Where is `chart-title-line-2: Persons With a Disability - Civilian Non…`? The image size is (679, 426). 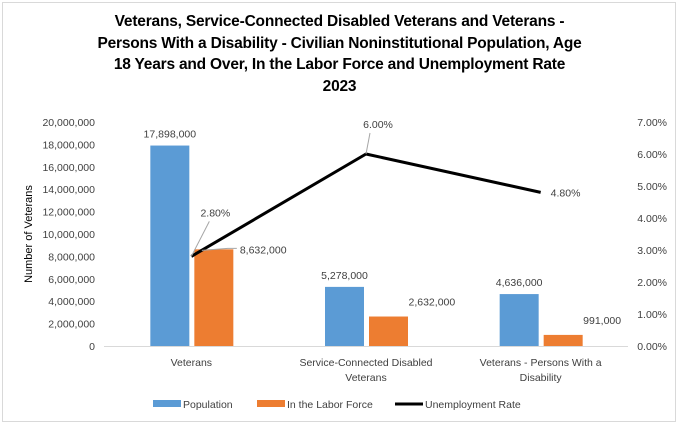
chart-title-line-2: Persons With a Disability - Civilian Non… is located at coordinates (339, 43).